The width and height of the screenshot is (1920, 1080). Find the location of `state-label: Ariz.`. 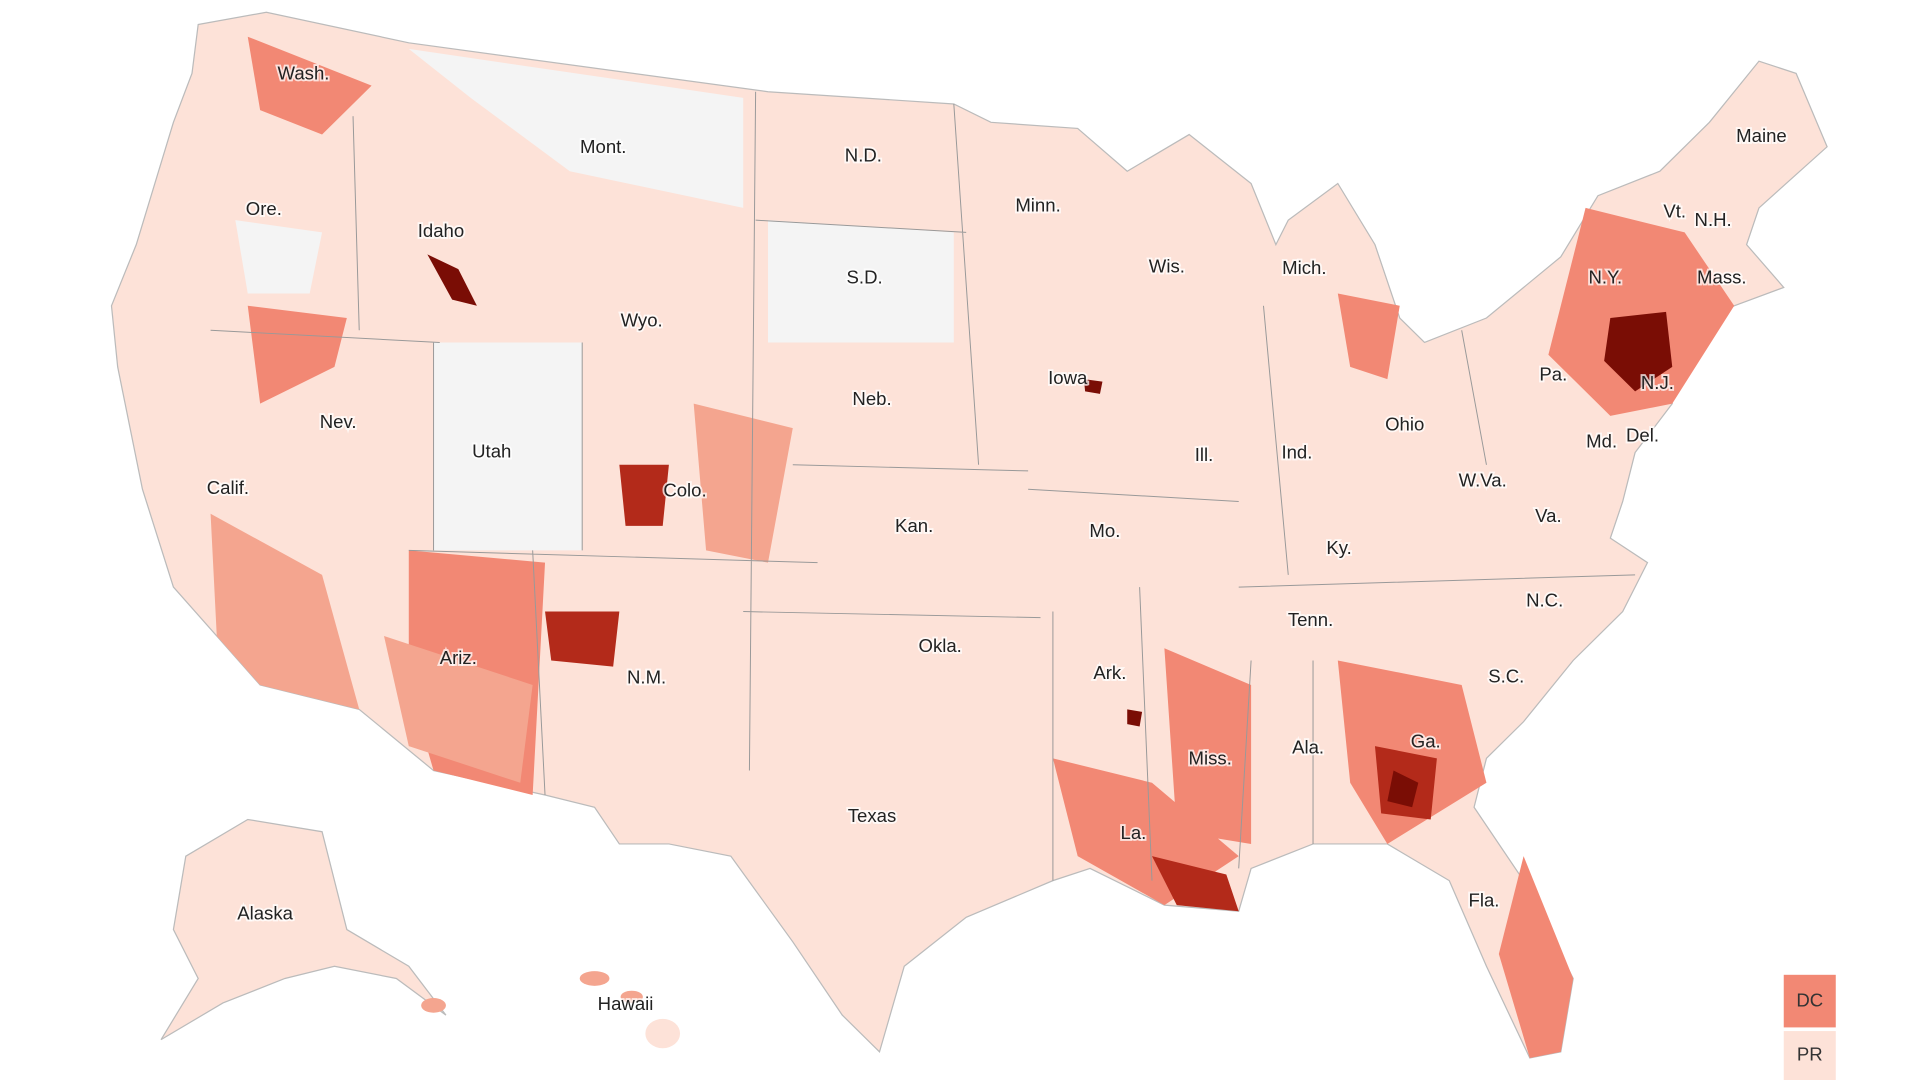

state-label: Ariz. is located at coordinates (458, 657).